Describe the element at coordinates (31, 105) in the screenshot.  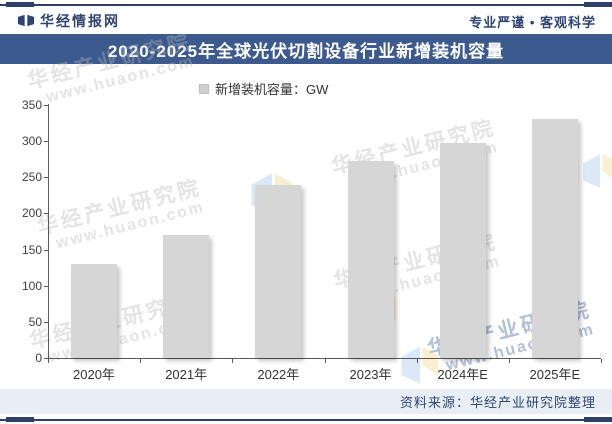
I see `y-axis-tick-label: 350` at that location.